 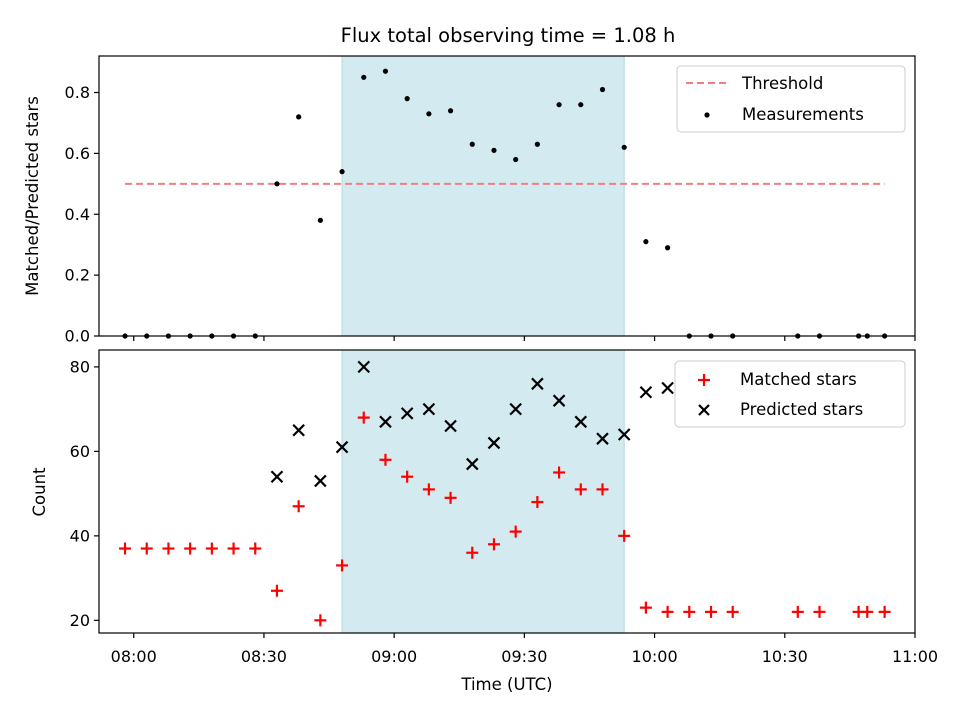 What do you see at coordinates (77, 153) in the screenshot?
I see `top-y-tick-label: 0.6` at bounding box center [77, 153].